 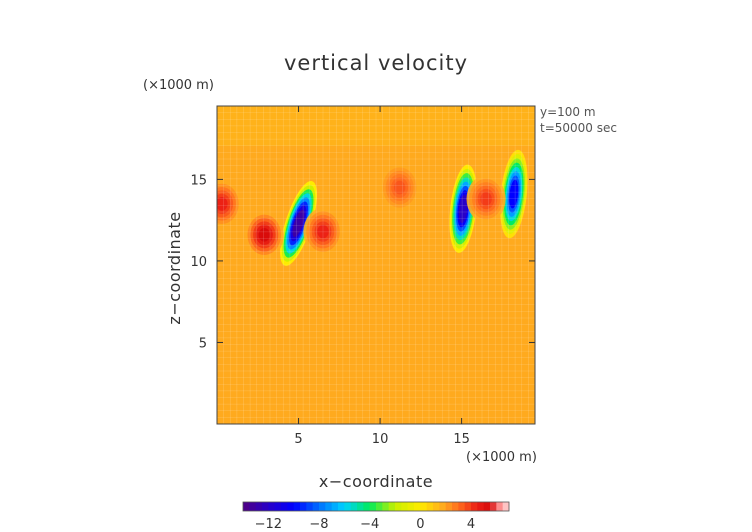 What do you see at coordinates (174, 267) in the screenshot?
I see `y-axis-label: z−coordinate` at bounding box center [174, 267].